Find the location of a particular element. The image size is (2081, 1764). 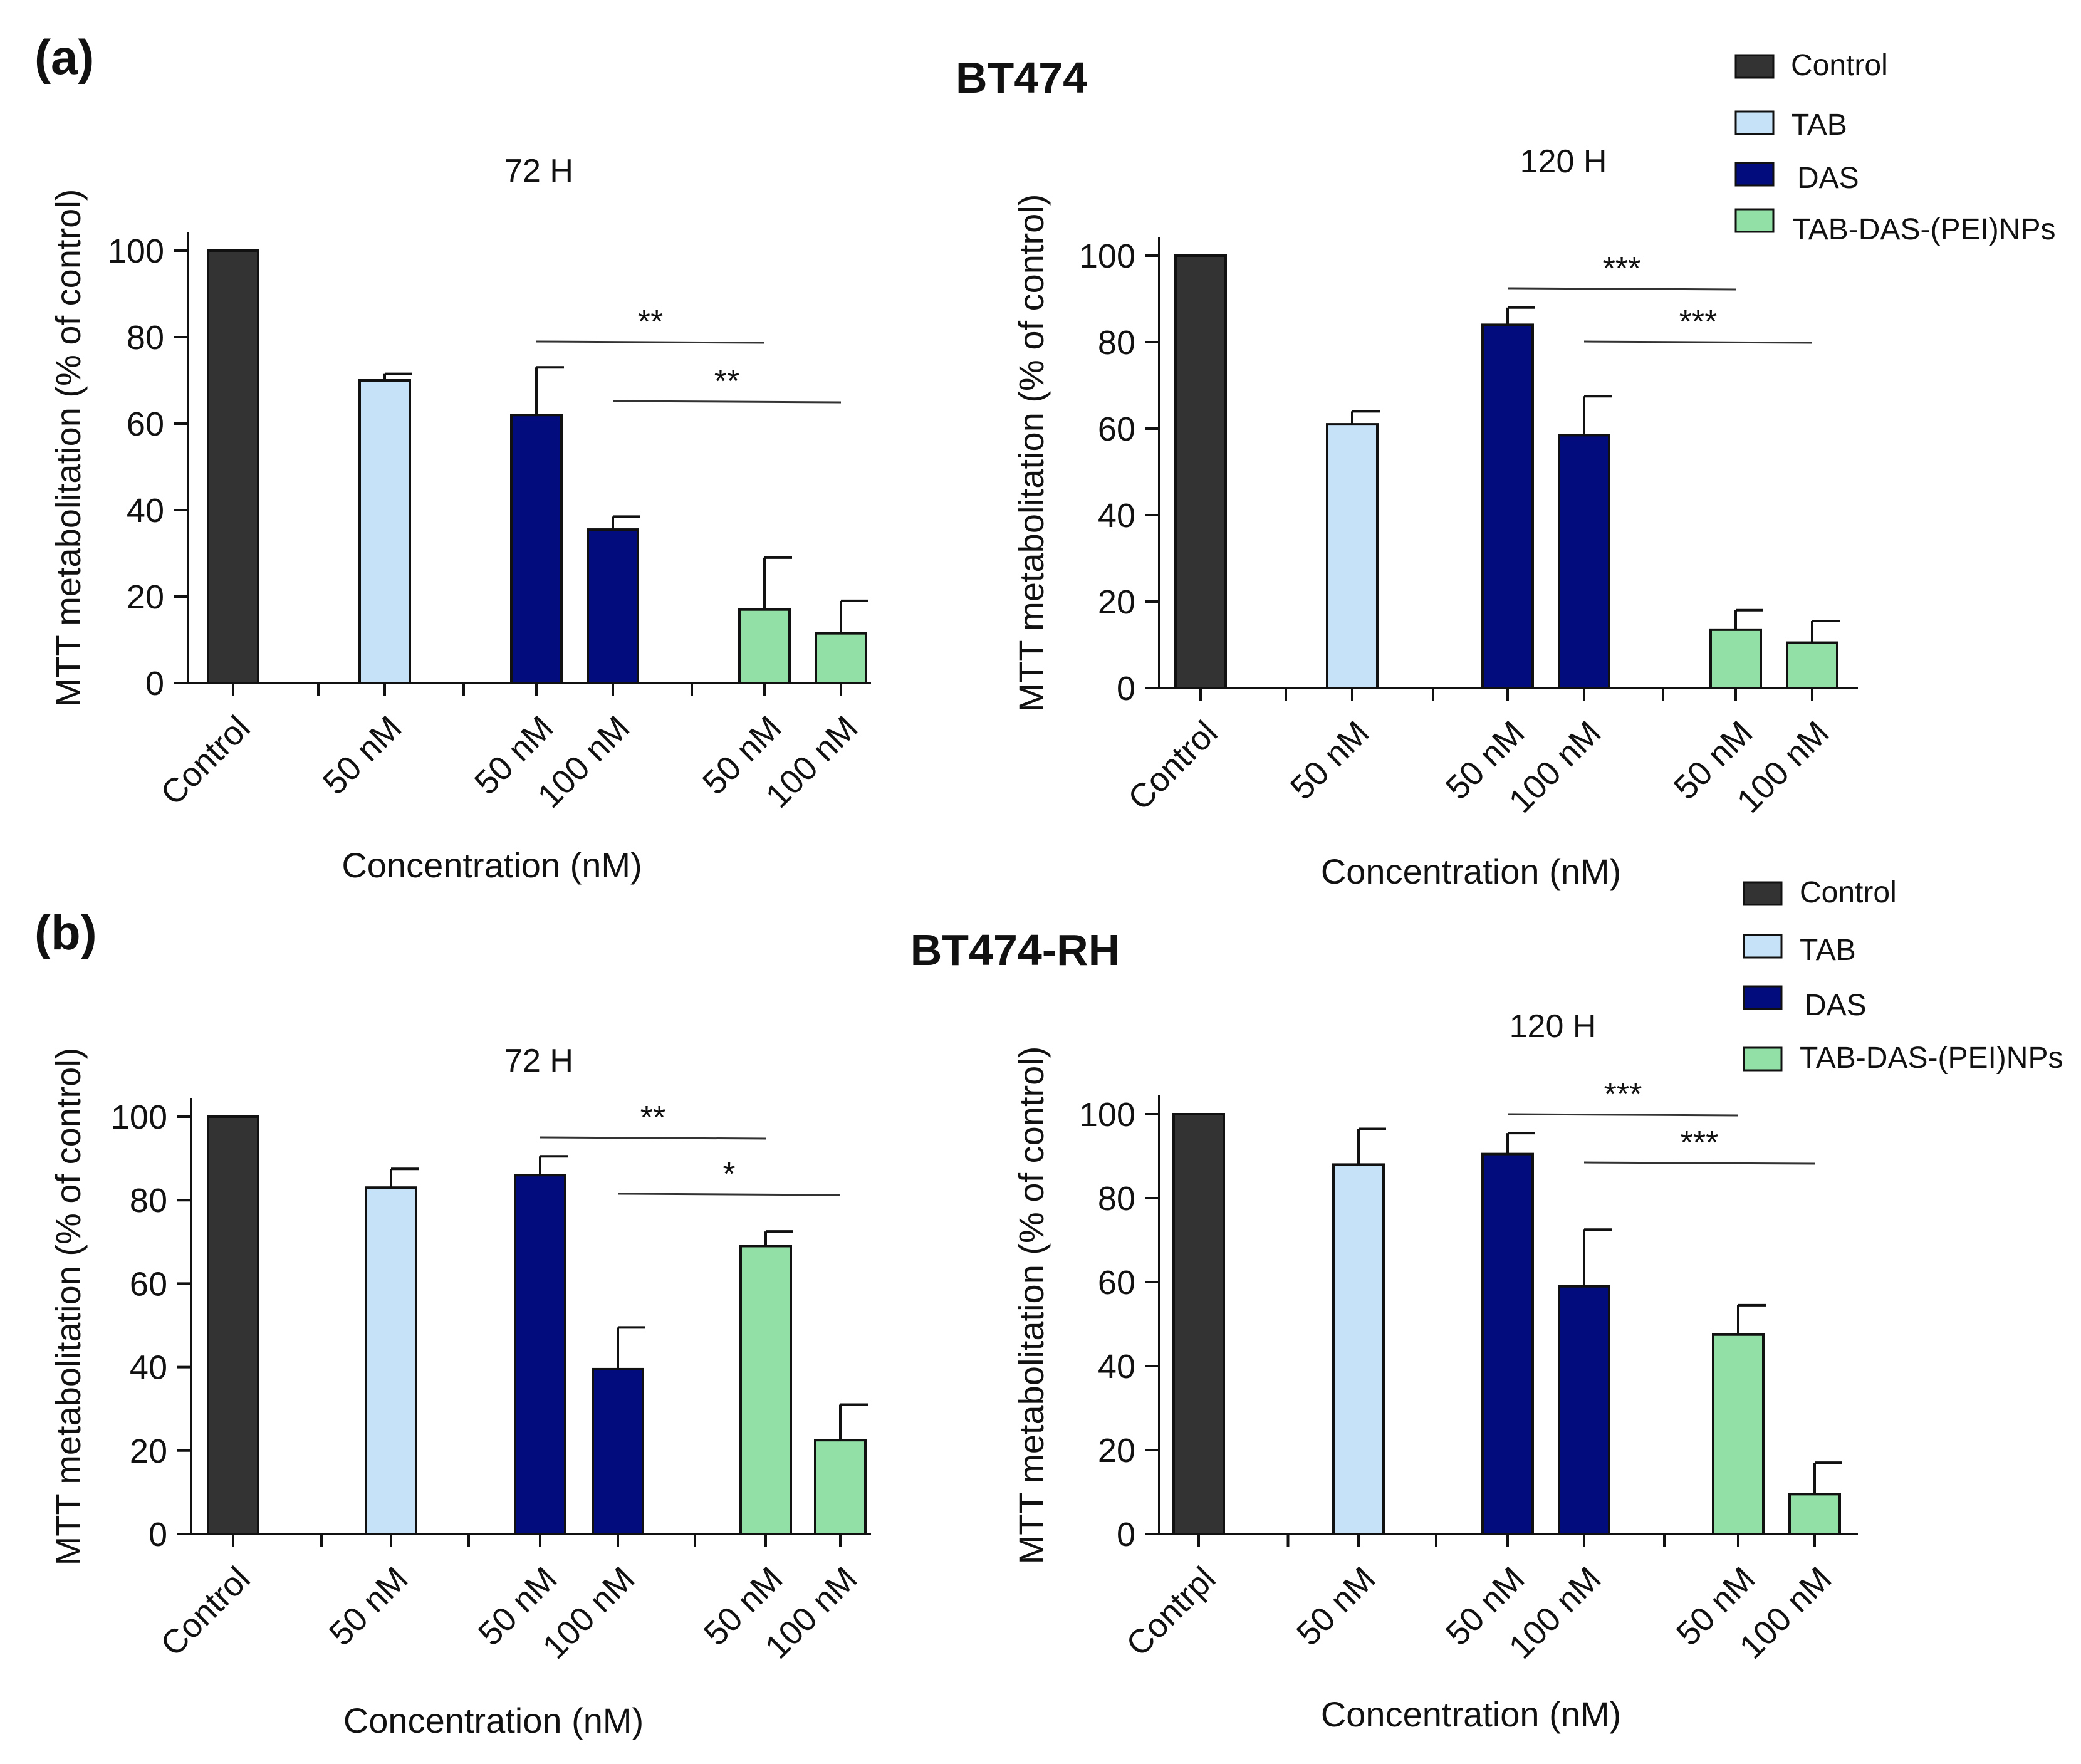

x-tick-label: Contrpl is located at coordinates (1171, 1612).